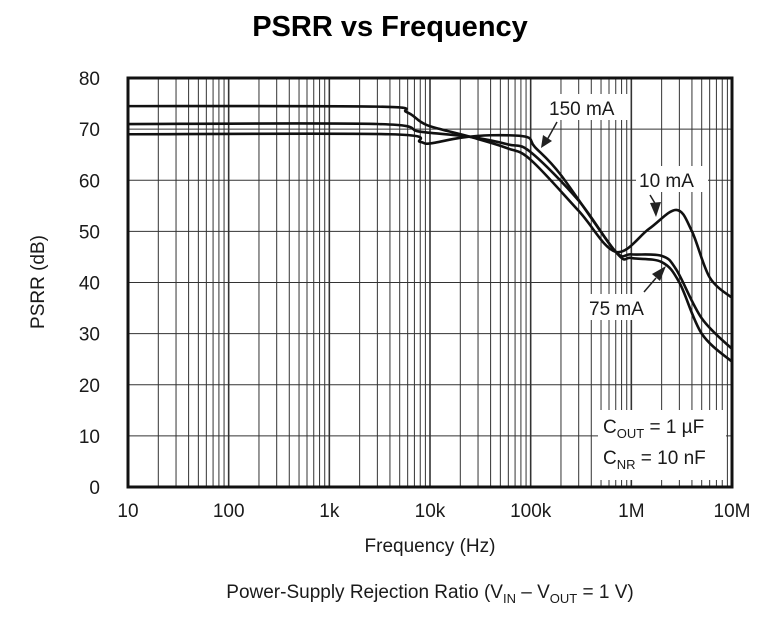  Describe the element at coordinates (430, 511) in the screenshot. I see `x-tick-label: 10k` at that location.